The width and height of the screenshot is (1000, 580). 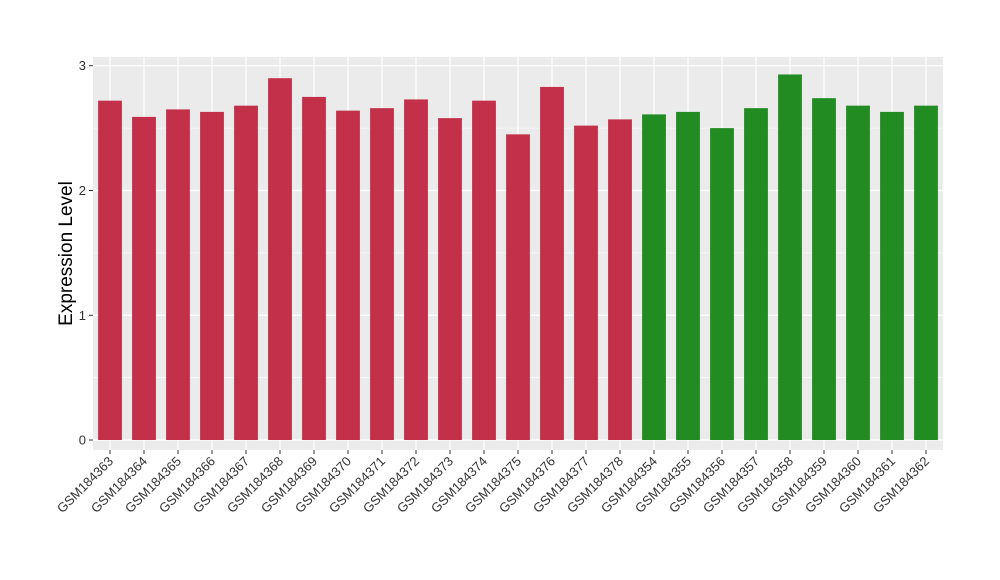 What do you see at coordinates (82, 440) in the screenshot?
I see `y-tick-label: 0` at bounding box center [82, 440].